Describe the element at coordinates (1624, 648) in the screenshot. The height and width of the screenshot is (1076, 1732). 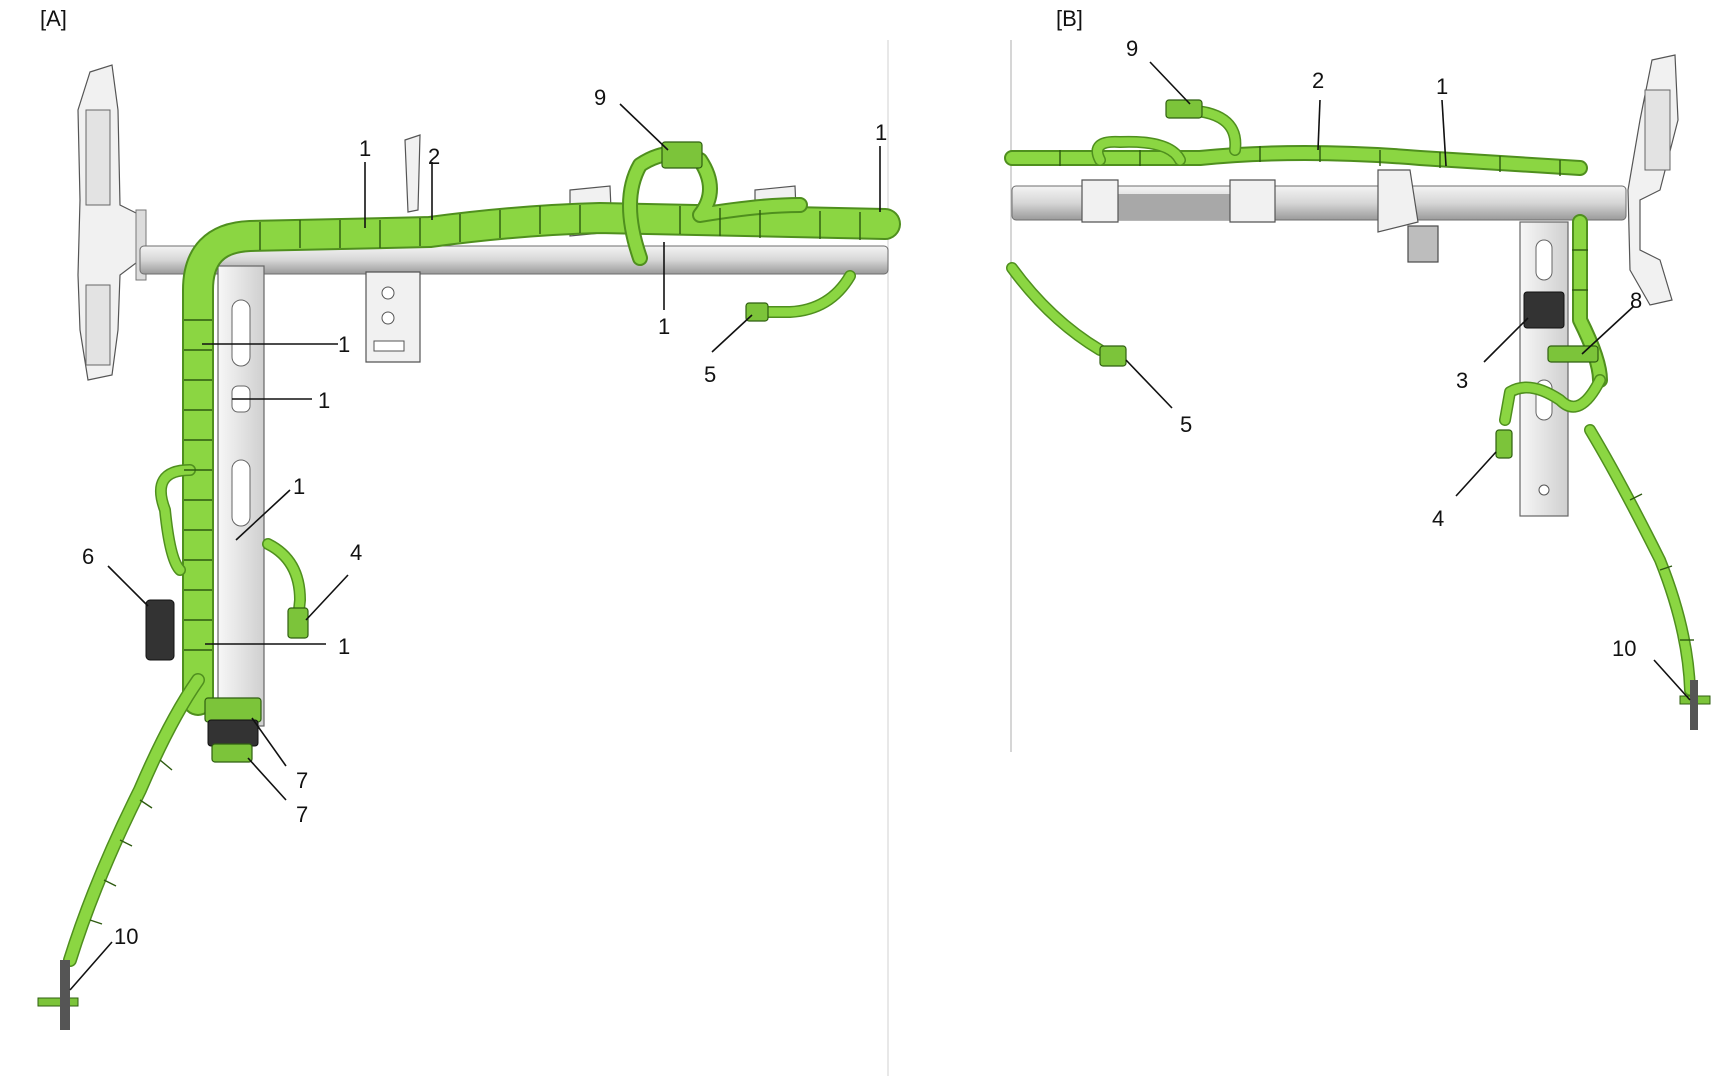
I see `callout-b-10: 10` at that location.